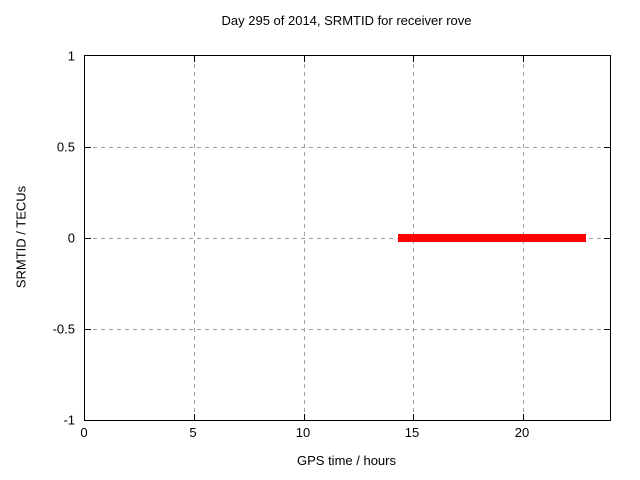  I want to click on x-tick-label: 10, so click(303, 432).